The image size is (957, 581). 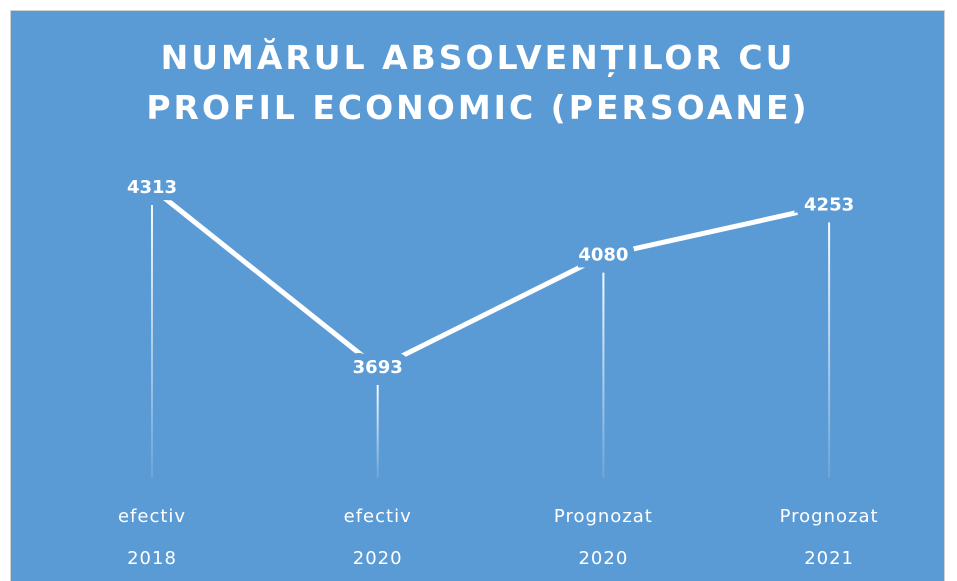 What do you see at coordinates (829, 204) in the screenshot?
I see `data-label: 4253` at bounding box center [829, 204].